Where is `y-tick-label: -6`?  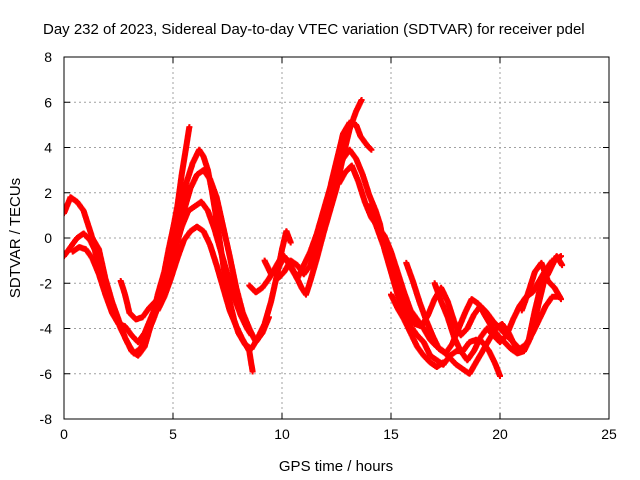 y-tick-label: -6 is located at coordinates (46, 374).